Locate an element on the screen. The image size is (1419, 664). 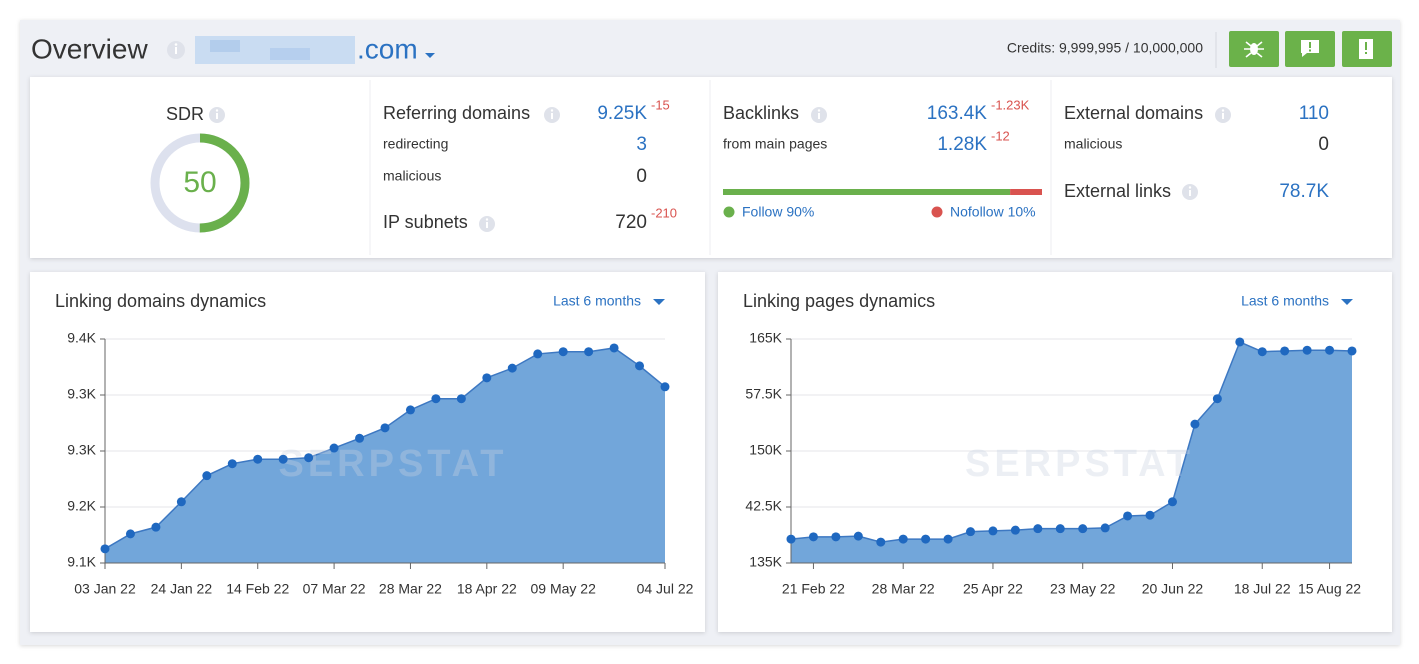
stat-value: 163.4K is located at coordinates (957, 113).